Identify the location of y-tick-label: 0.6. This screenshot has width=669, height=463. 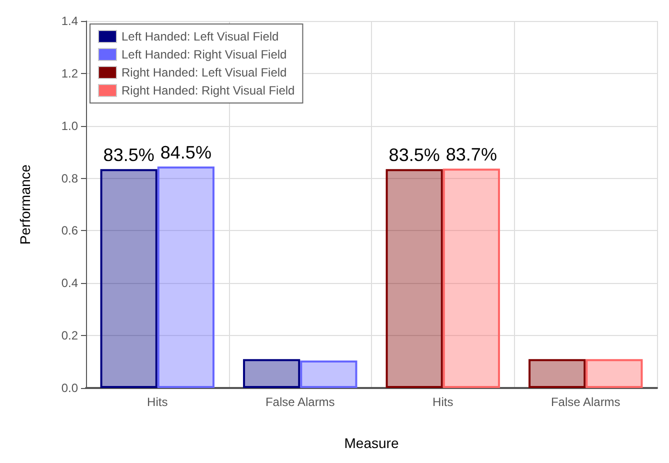
(69, 231).